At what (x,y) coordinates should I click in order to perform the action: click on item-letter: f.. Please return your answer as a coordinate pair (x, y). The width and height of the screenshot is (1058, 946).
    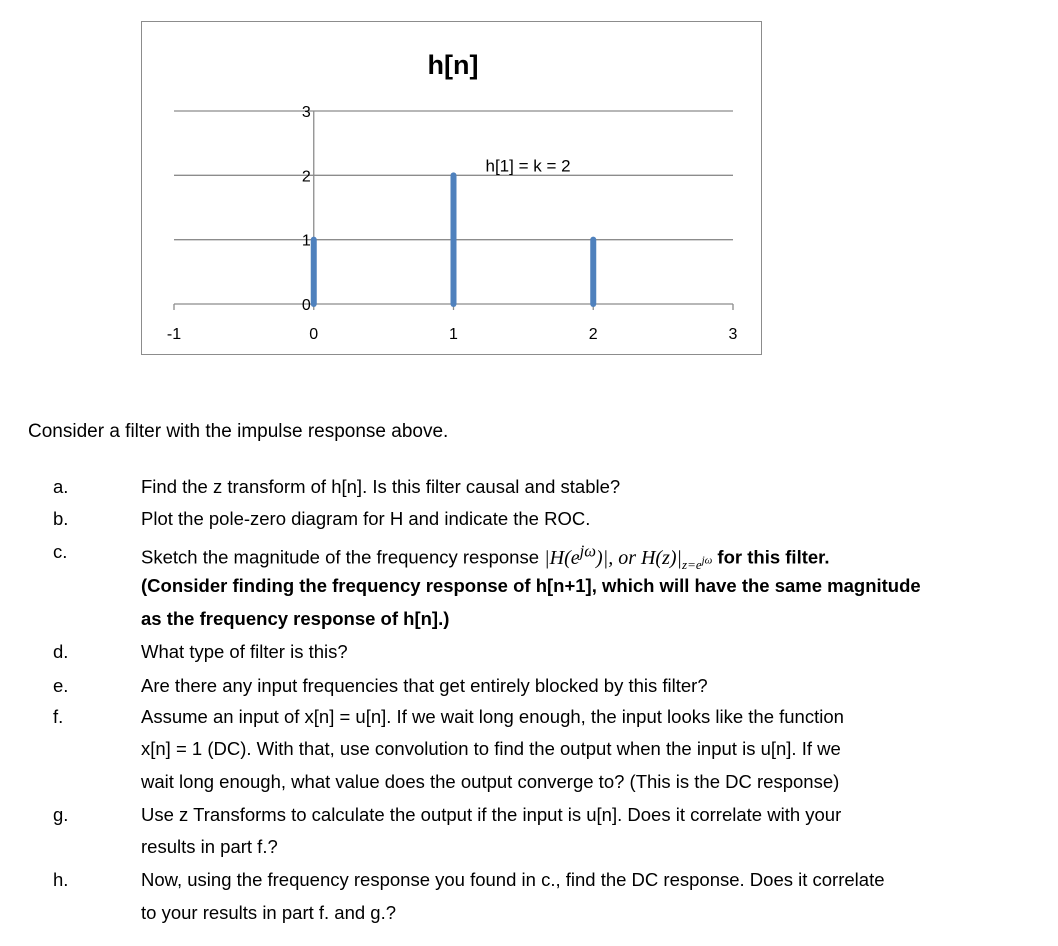
    Looking at the image, I should click on (58, 716).